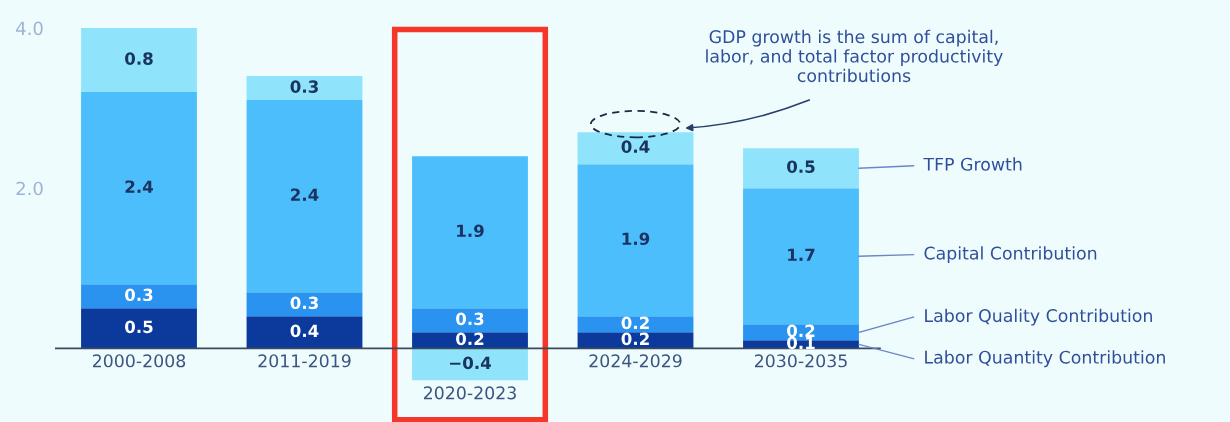  I want to click on text: TFP Growth, so click(972, 164).